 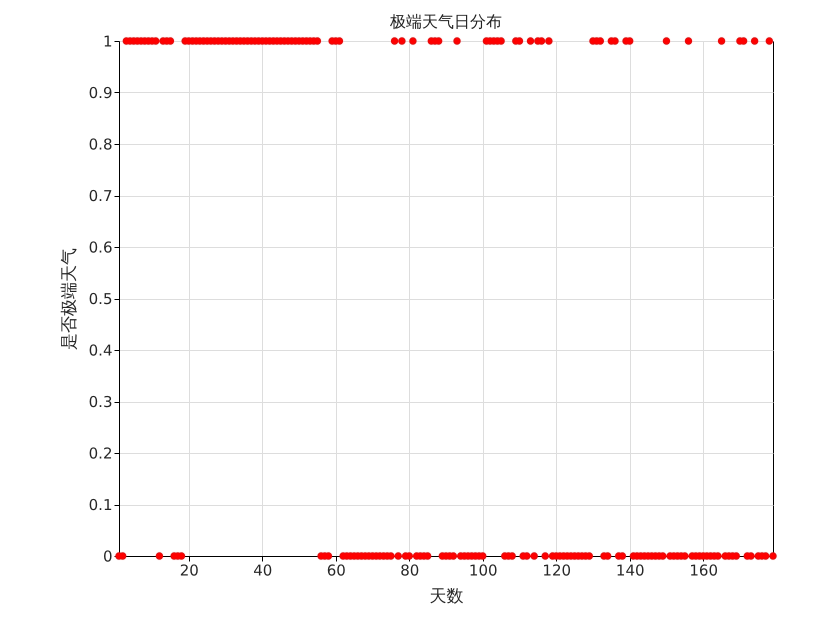 I want to click on chart-title: 极端天气日分布, so click(x=445, y=21).